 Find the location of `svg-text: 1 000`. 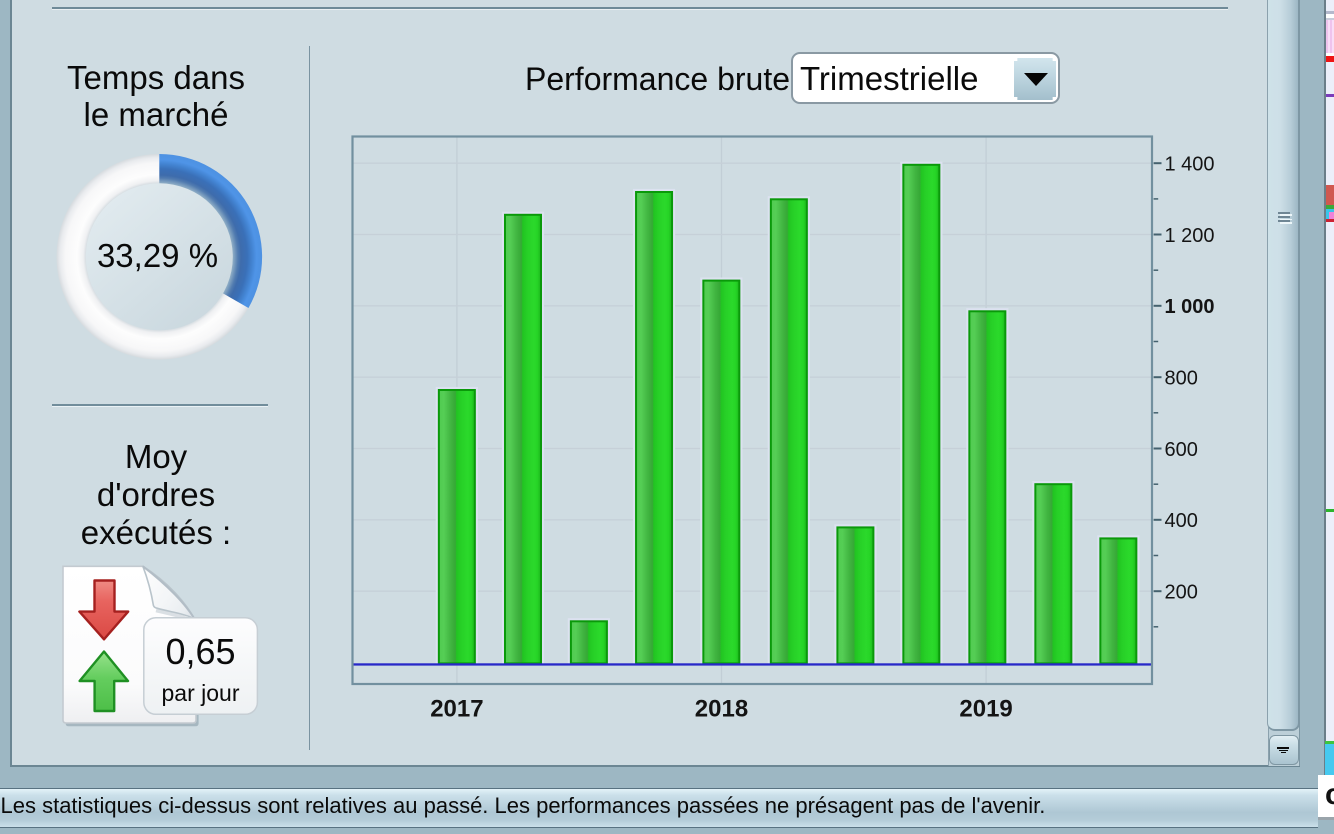

svg-text: 1 000 is located at coordinates (1190, 307).